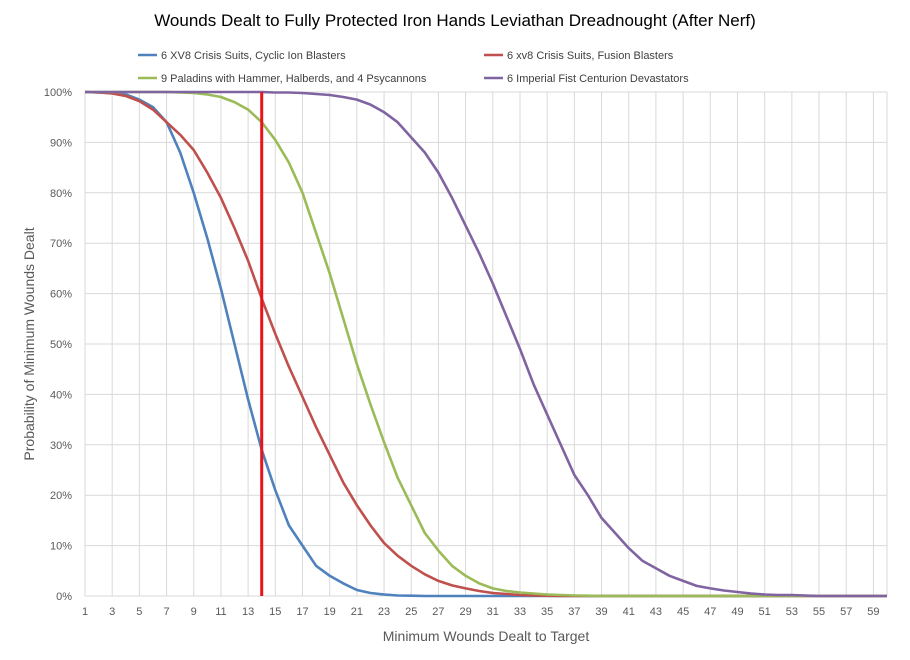 The image size is (910, 660). What do you see at coordinates (166, 612) in the screenshot?
I see `x-tick-label: 7` at bounding box center [166, 612].